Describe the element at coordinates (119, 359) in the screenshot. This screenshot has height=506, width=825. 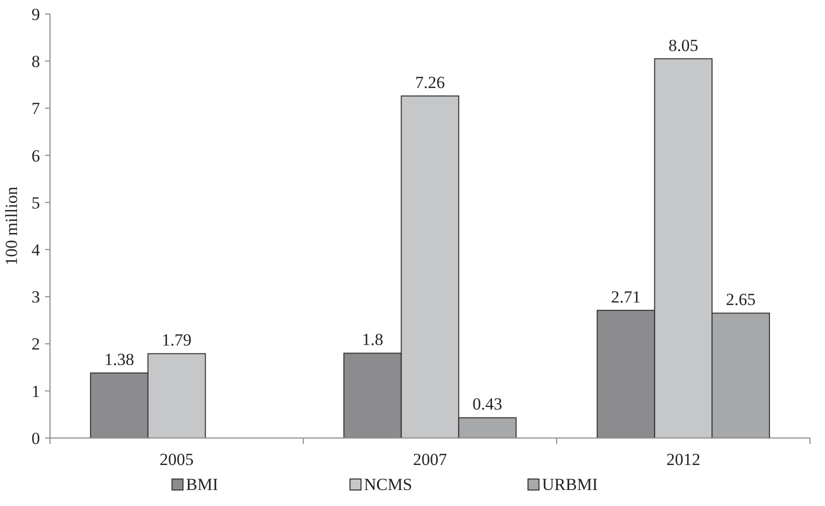
I see `data-label: 1.38` at that location.